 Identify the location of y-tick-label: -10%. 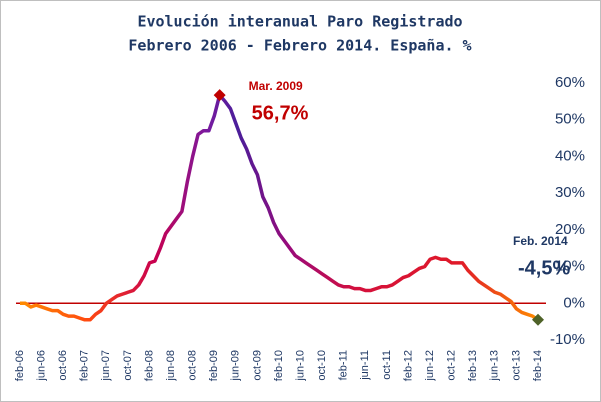
(567, 339).